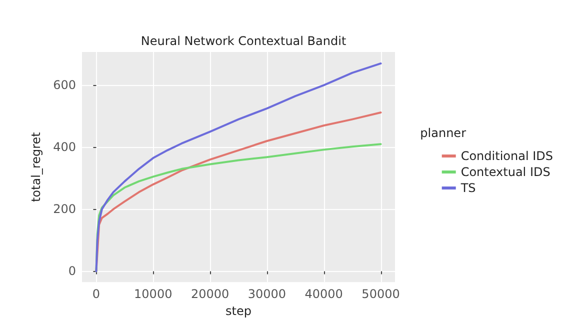  I want to click on y-tick-label: 600, so click(64, 85).